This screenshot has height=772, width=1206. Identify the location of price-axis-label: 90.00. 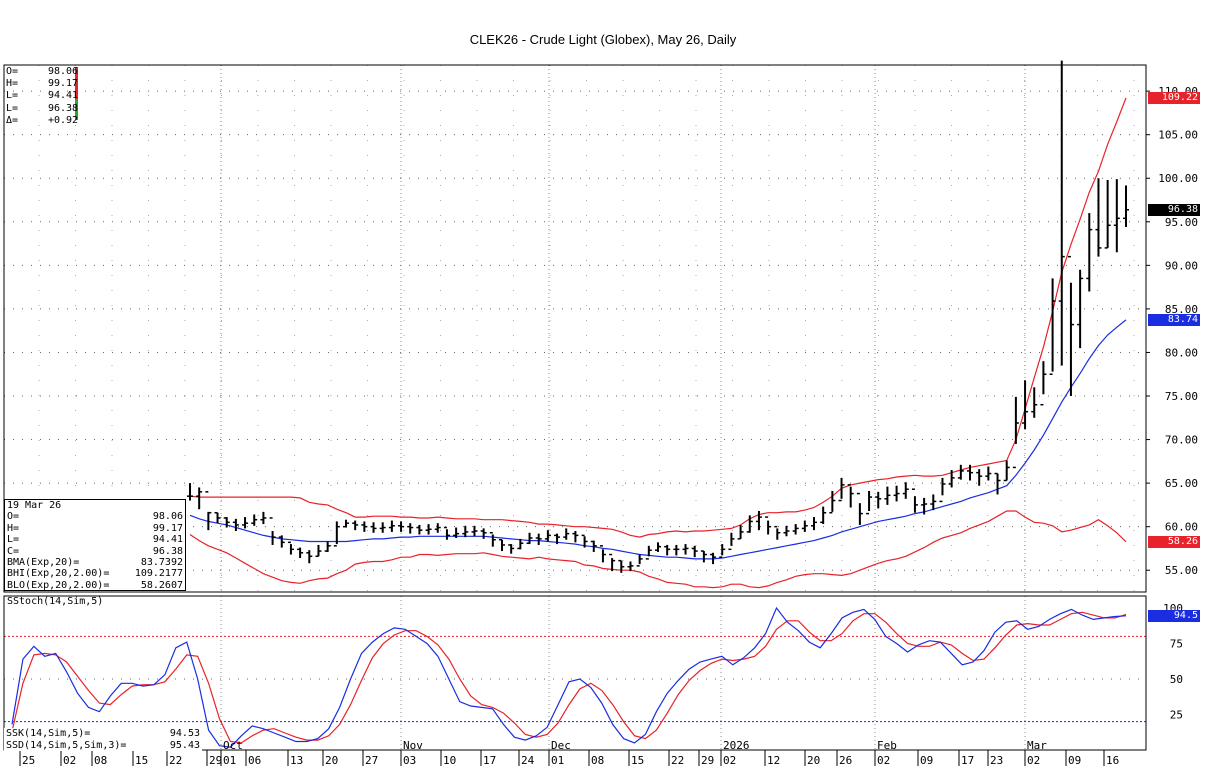
(1181, 265).